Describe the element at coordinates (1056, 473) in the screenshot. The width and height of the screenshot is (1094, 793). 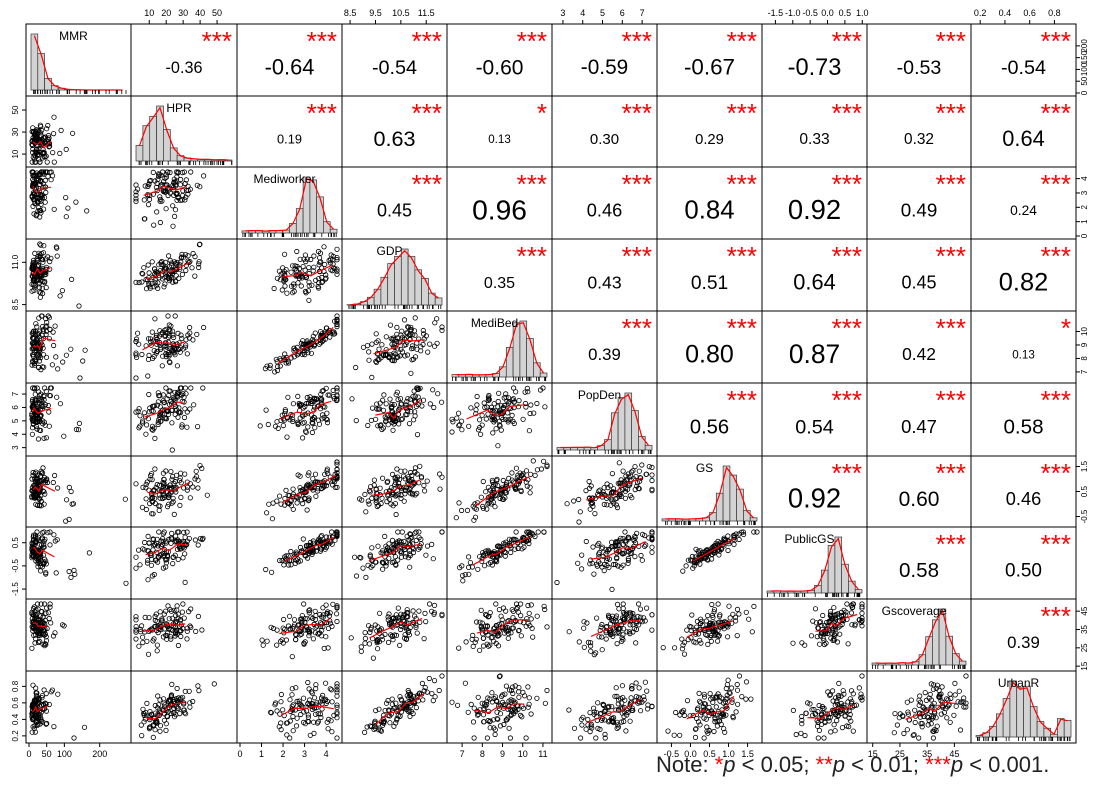
I see `significance-stars-6-9: ***` at that location.